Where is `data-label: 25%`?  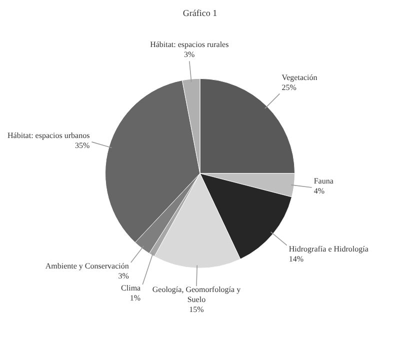 data-label: 25% is located at coordinates (289, 87).